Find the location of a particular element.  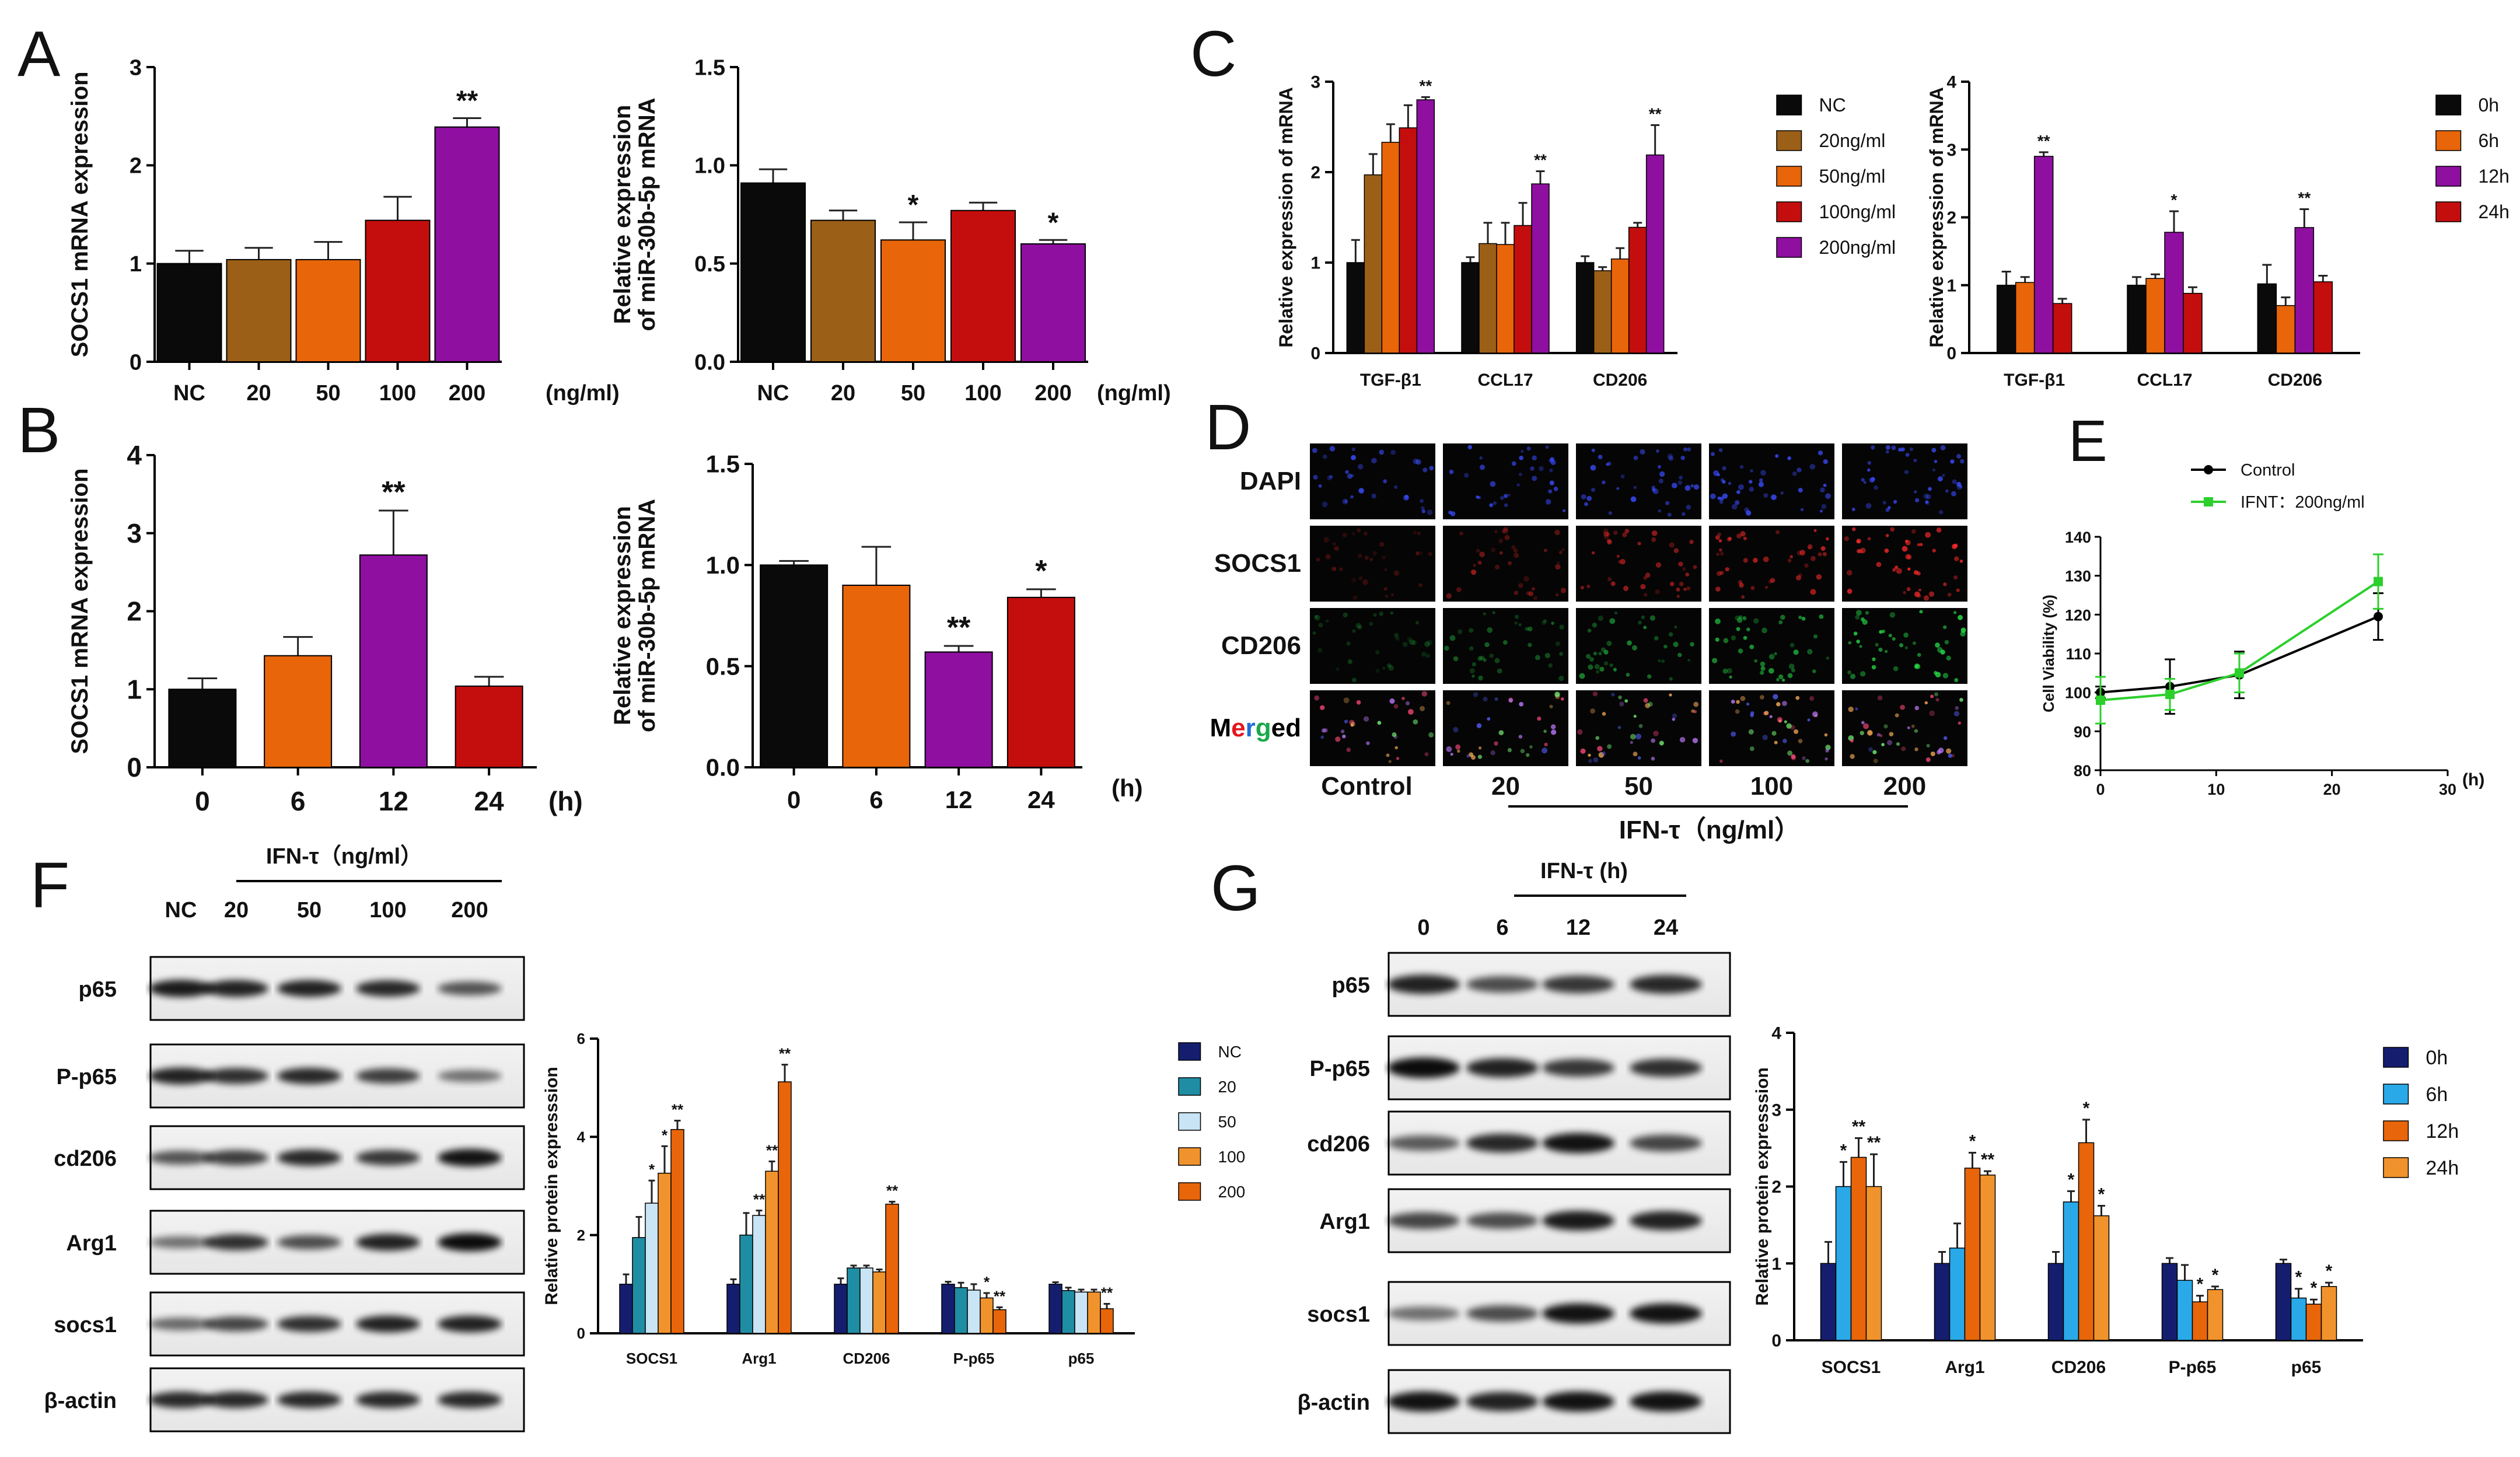

legend-label: 12h is located at coordinates (2494, 176).